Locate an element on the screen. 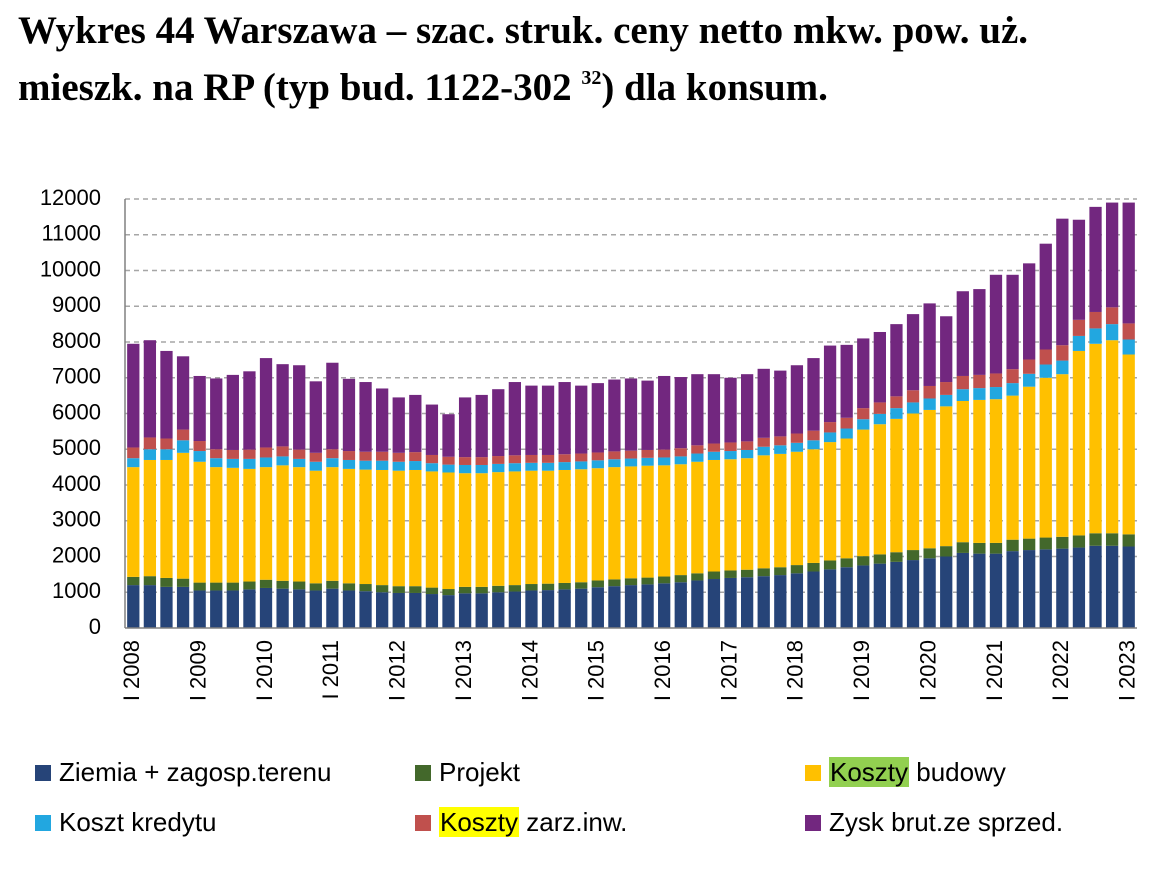 This screenshot has height=870, width=1176. legend-label: Koszty budowy is located at coordinates (917, 772).